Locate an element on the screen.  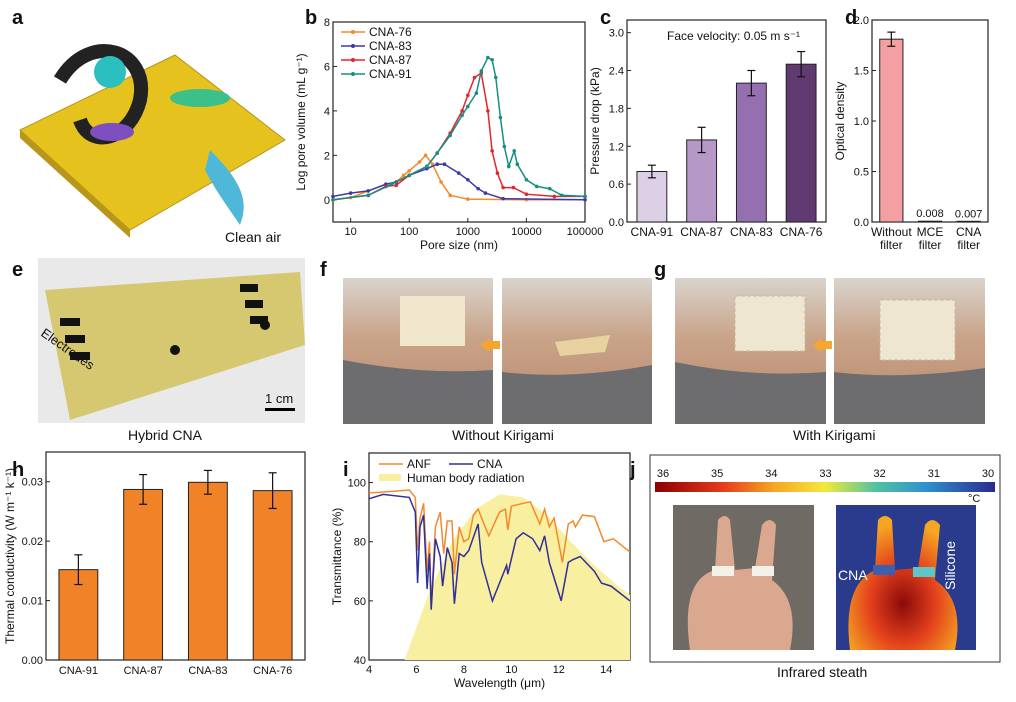
x-tick-label: MCE is located at coordinates (930, 232).